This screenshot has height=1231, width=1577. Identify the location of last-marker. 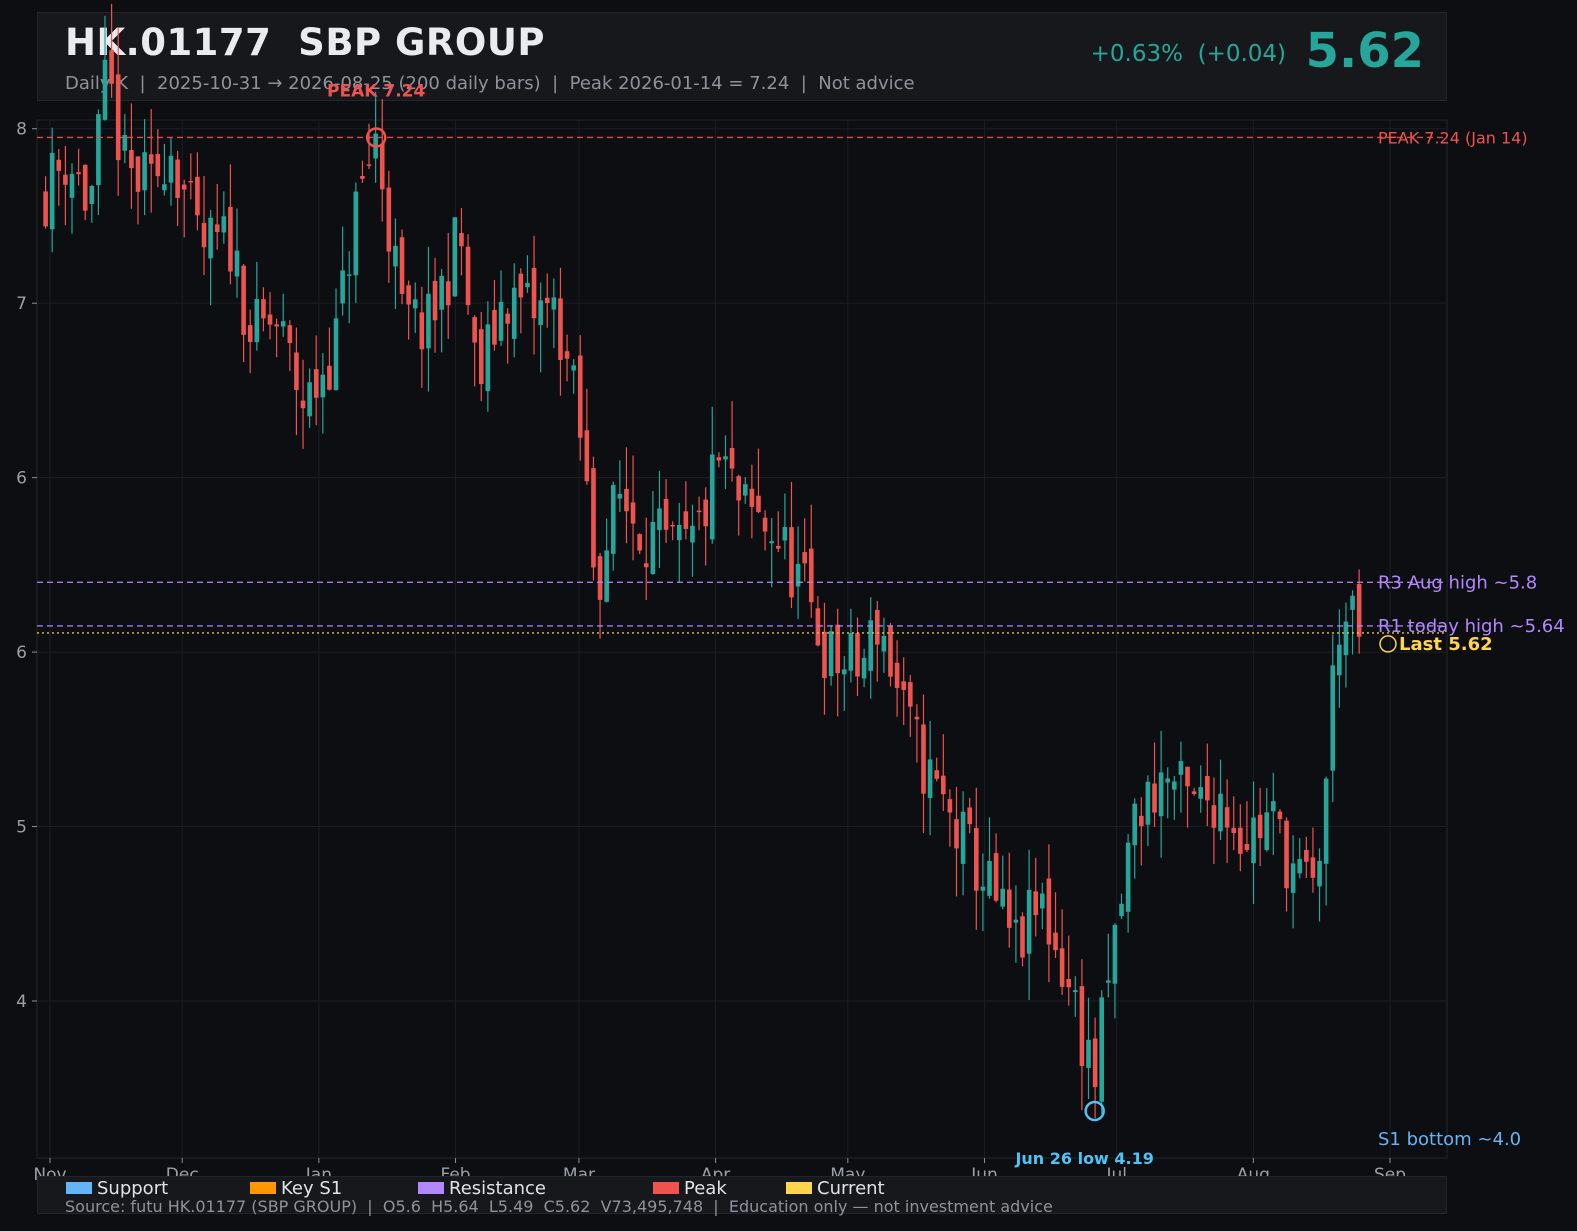
(1388, 644).